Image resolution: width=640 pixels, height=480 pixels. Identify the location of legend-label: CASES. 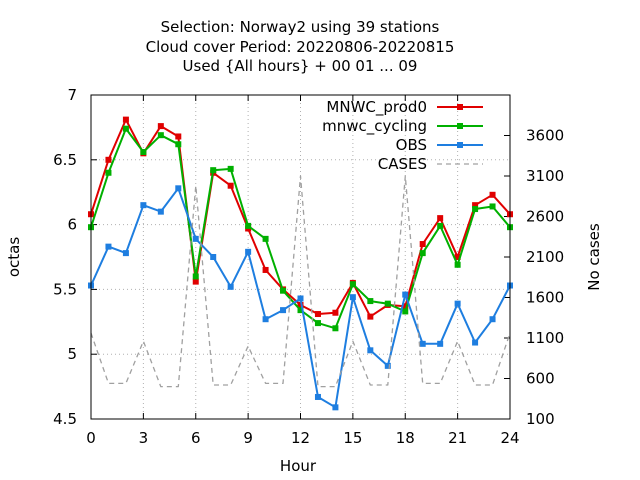
(402, 164).